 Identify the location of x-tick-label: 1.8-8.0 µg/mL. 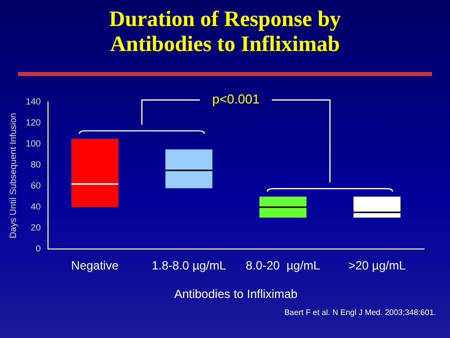
(189, 265).